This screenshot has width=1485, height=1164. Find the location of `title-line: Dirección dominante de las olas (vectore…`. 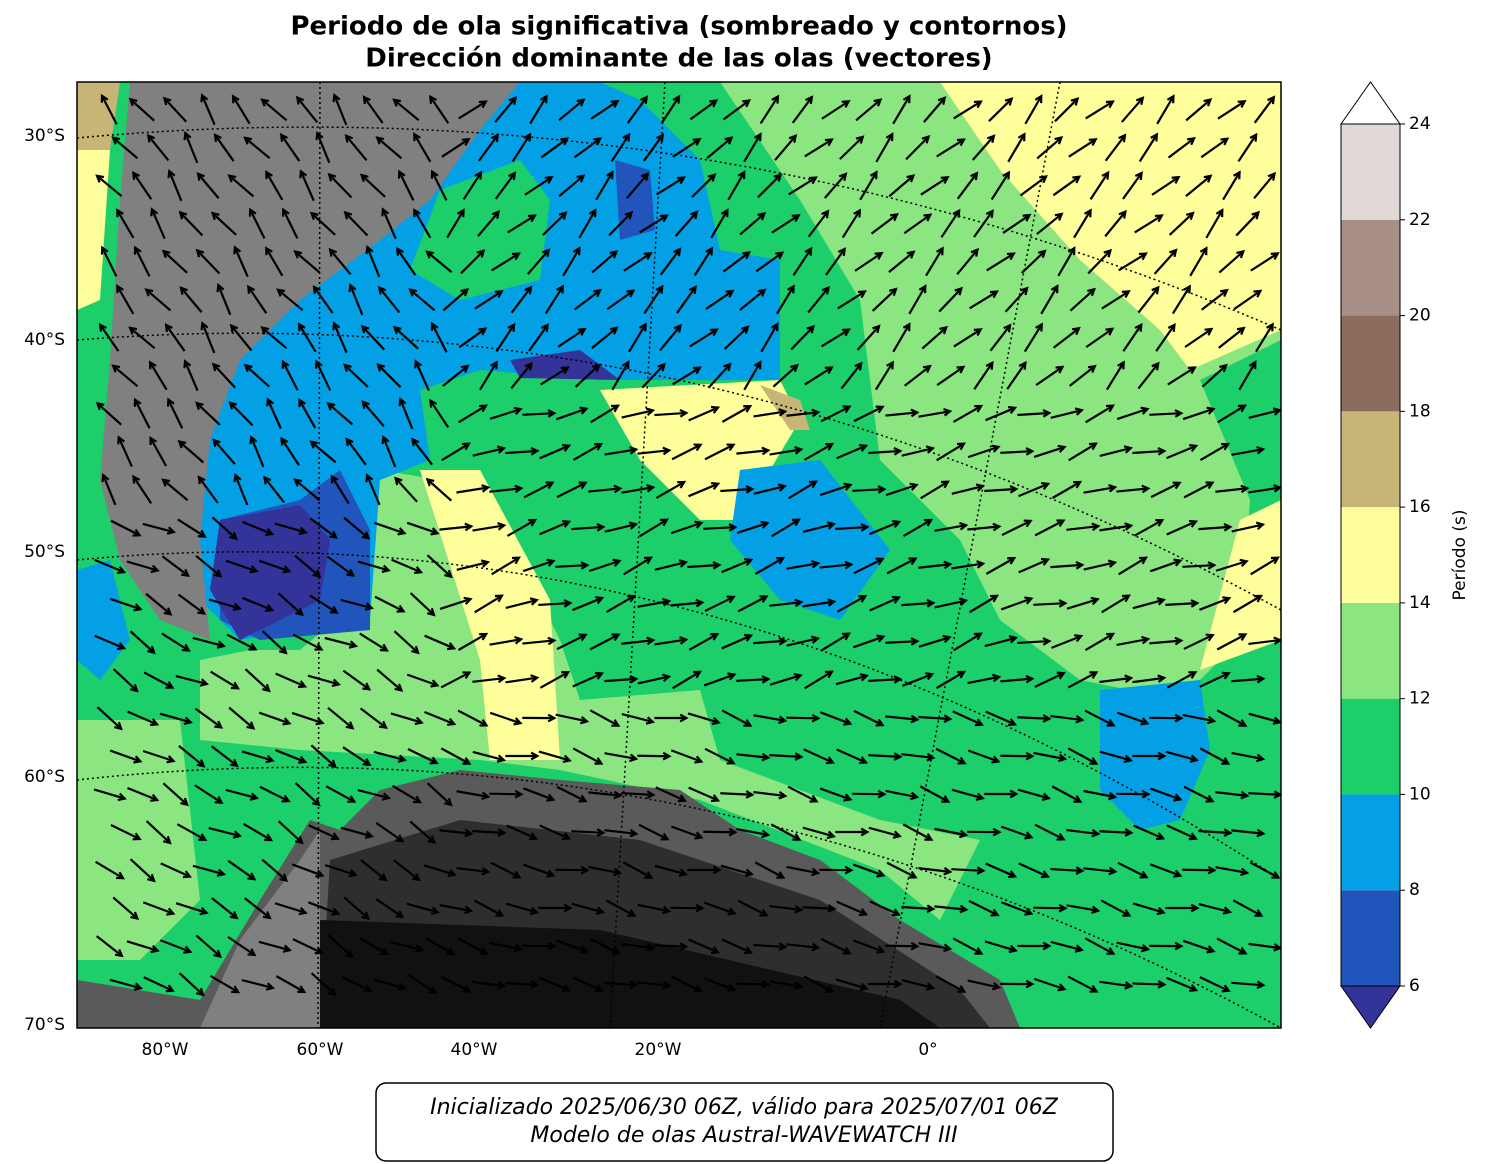

title-line: Dirección dominante de las olas (vectore… is located at coordinates (678, 59).